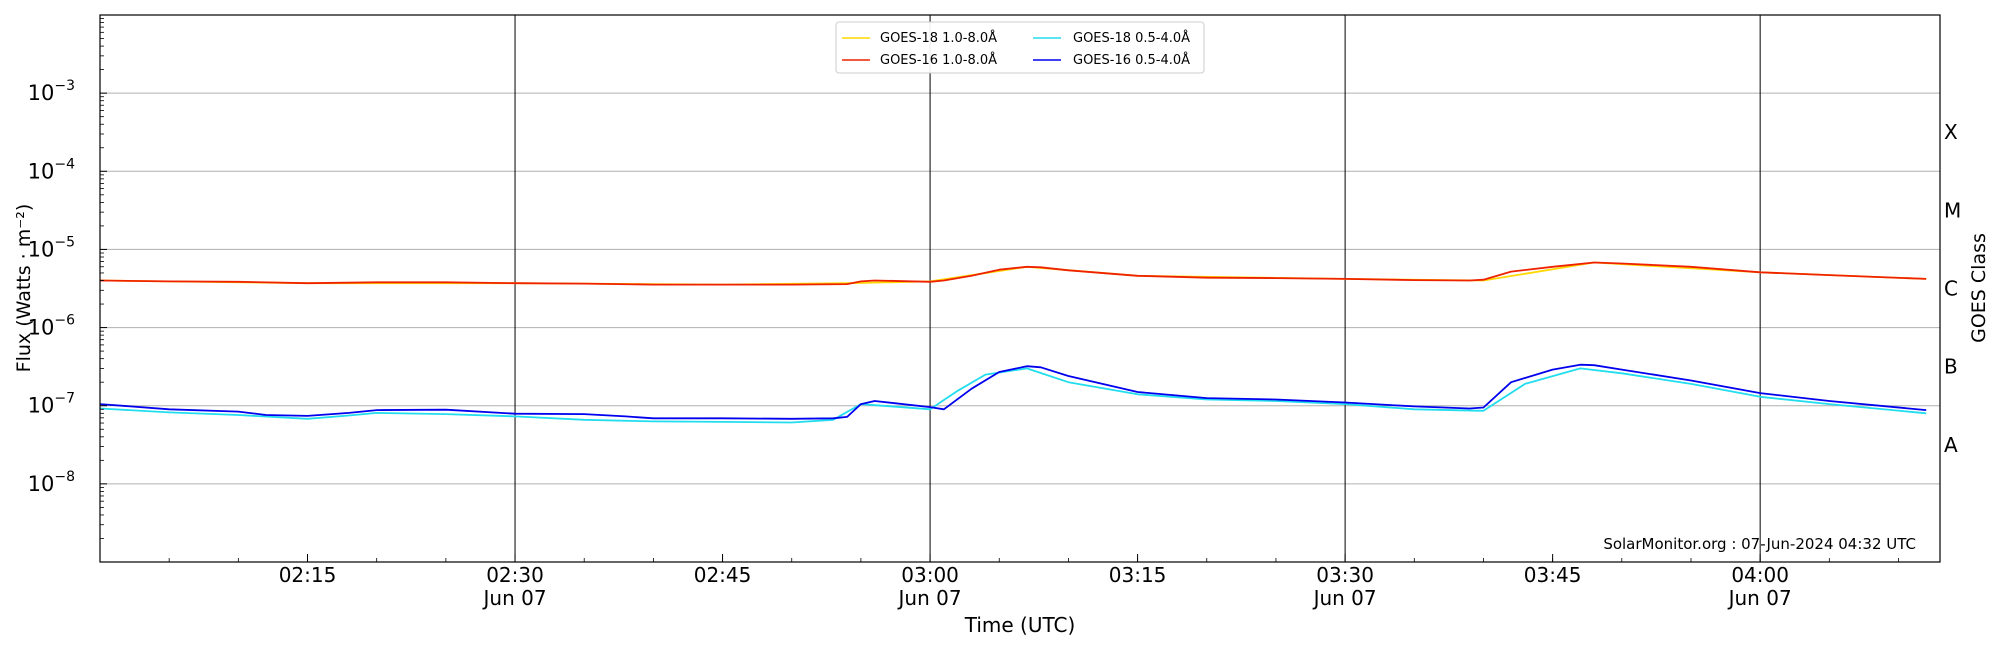  I want to click on source-annotation: SolarMonitor.org : 07-Jun-2024 04:32 UTC, so click(1759, 544).